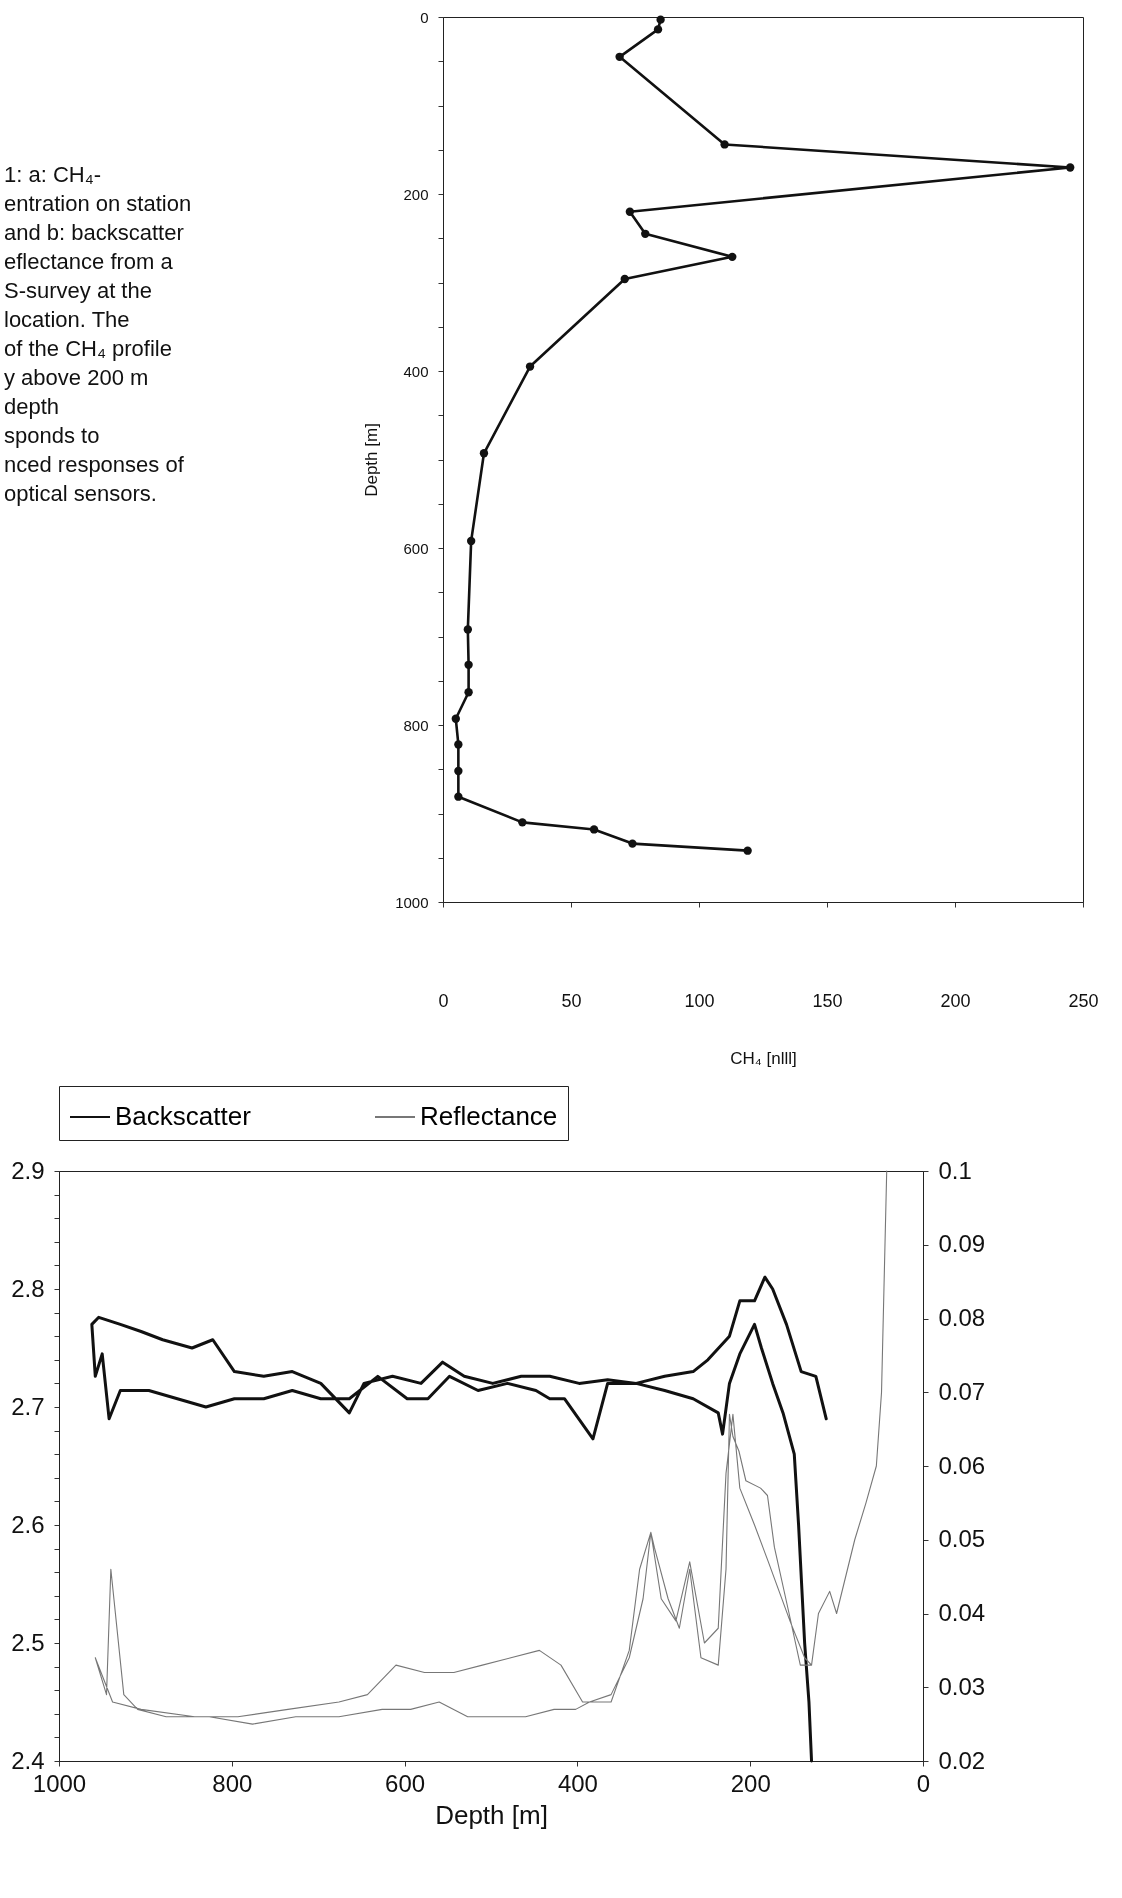 The height and width of the screenshot is (1898, 1122). Describe the element at coordinates (94, 233) in the screenshot. I see `text: and b: backscatter` at that location.